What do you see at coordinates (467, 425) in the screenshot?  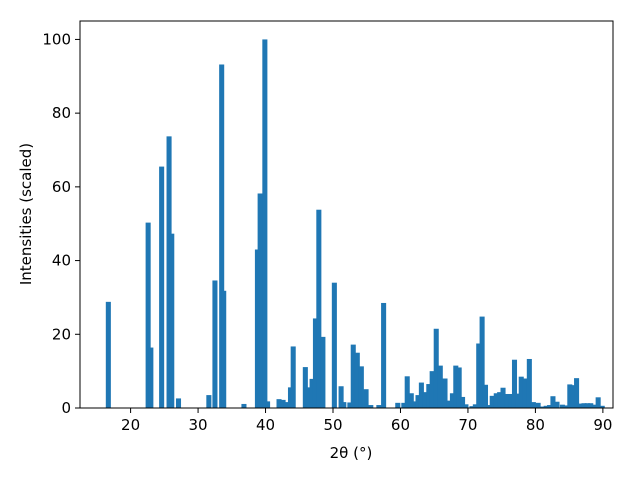 I see `x-tick-label: 70` at bounding box center [467, 425].